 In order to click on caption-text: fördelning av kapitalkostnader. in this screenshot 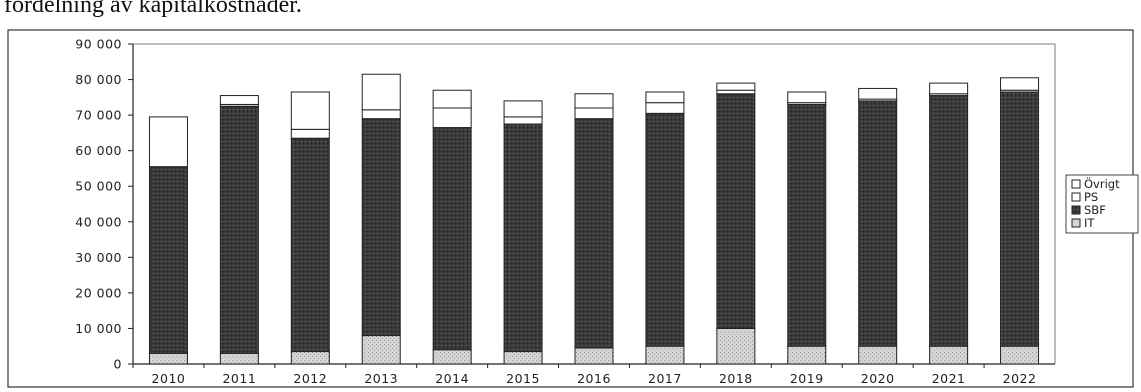, I will do `click(153, 9)`.